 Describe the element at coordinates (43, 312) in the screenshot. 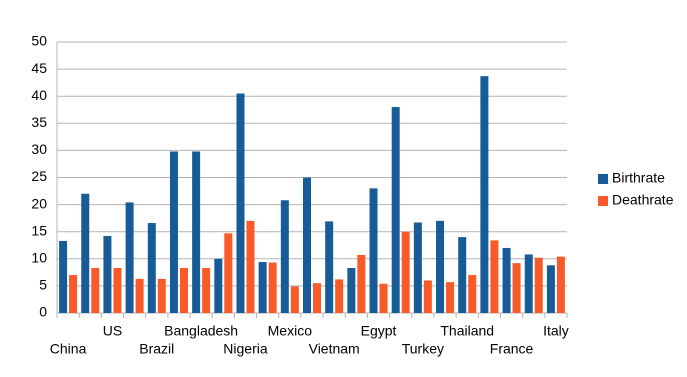

I see `y-tick-label: 0` at that location.